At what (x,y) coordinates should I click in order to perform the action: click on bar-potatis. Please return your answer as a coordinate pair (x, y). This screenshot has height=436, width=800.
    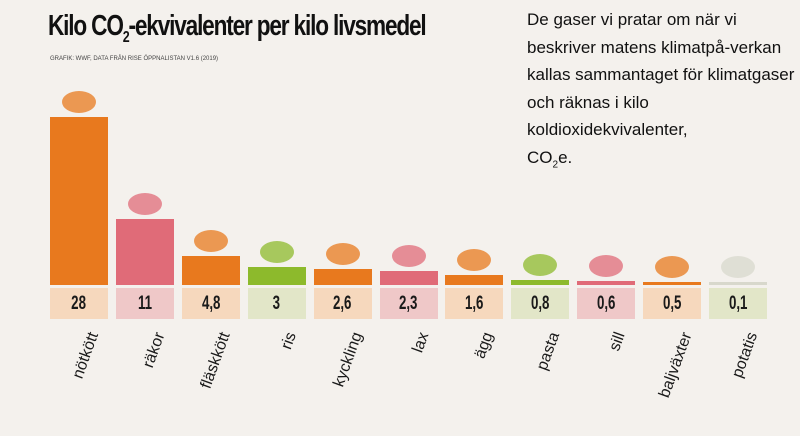
    Looking at the image, I should click on (738, 283).